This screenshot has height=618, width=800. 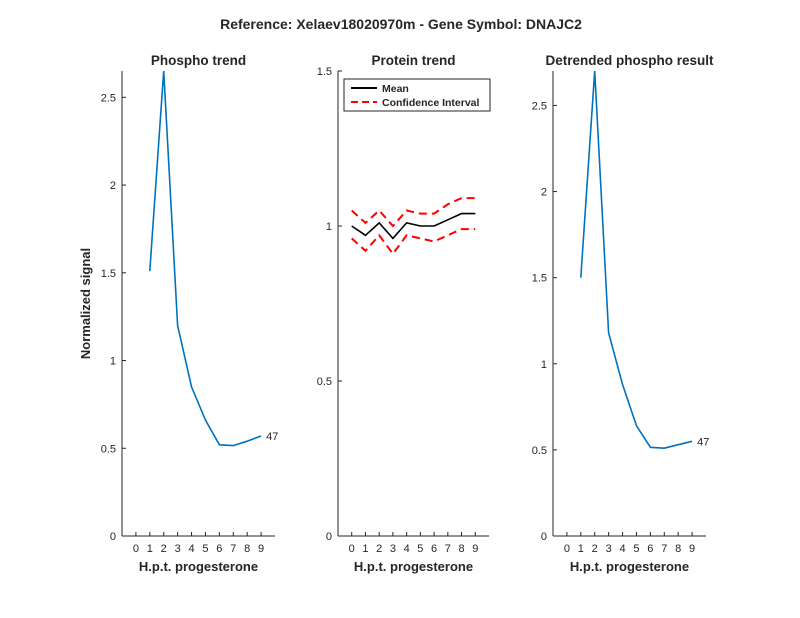 What do you see at coordinates (413, 226) in the screenshot?
I see `mean-line` at bounding box center [413, 226].